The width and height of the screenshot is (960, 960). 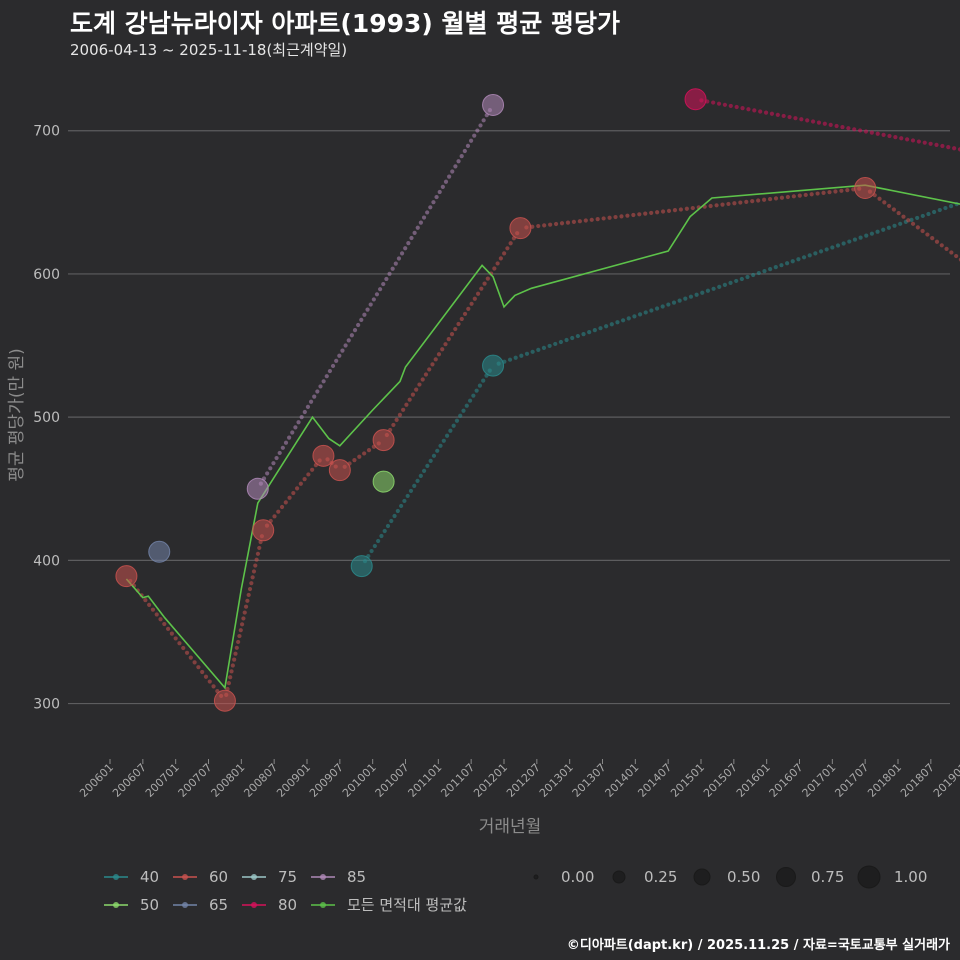 I want to click on y-axis-ticks: 300 400 500 600 700, so click(x=46, y=418).